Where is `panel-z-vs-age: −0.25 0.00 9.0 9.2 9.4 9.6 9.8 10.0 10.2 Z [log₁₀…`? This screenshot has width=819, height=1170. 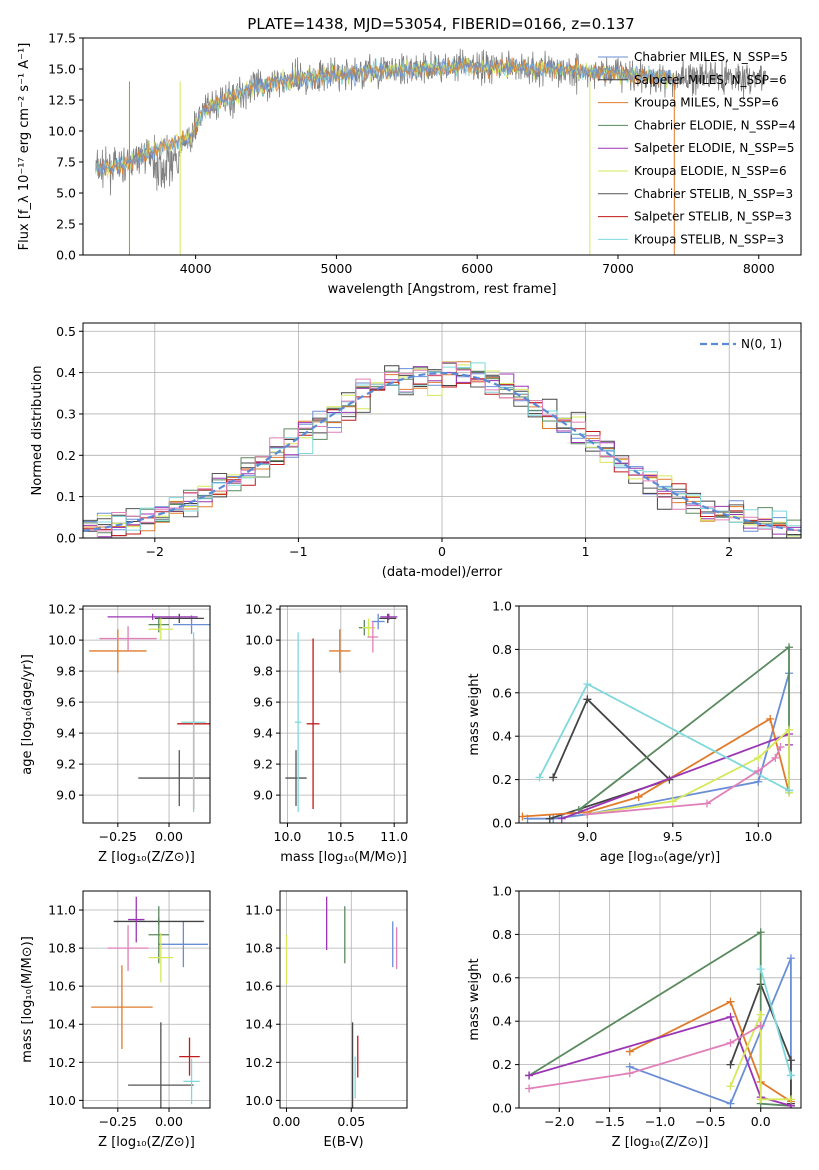
panel-z-vs-age: −0.25 0.00 9.0 9.2 9.4 9.6 9.8 10.0 10.2 Z [log₁₀… is located at coordinates (115, 733).